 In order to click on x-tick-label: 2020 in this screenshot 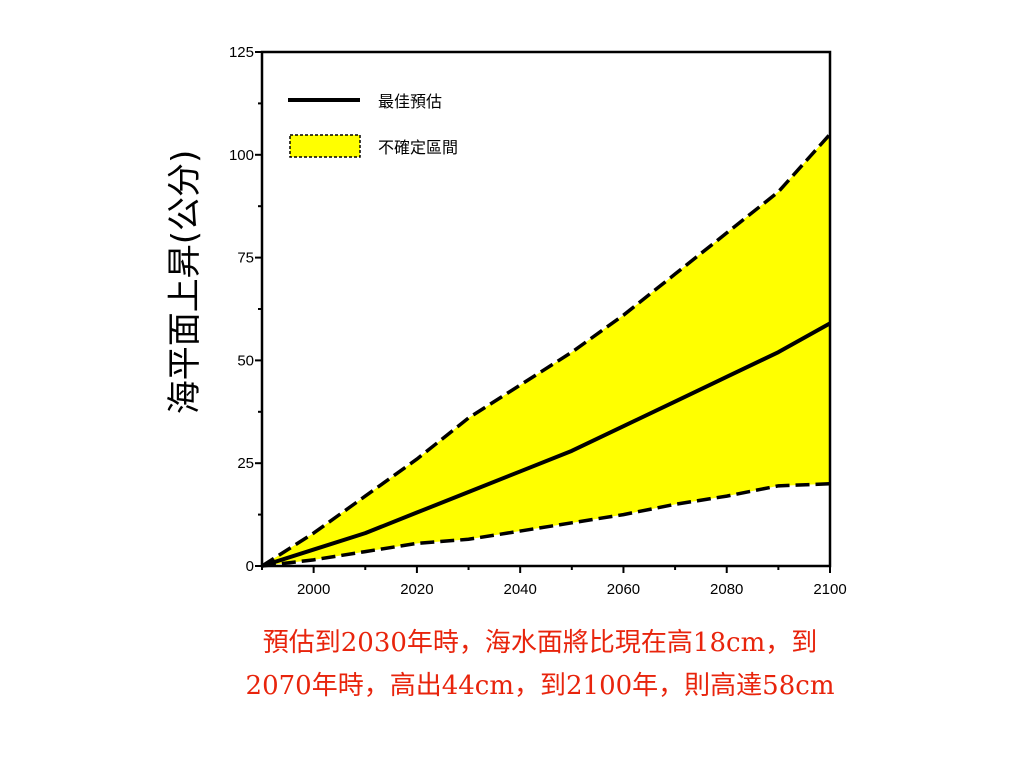, I will do `click(416, 589)`.